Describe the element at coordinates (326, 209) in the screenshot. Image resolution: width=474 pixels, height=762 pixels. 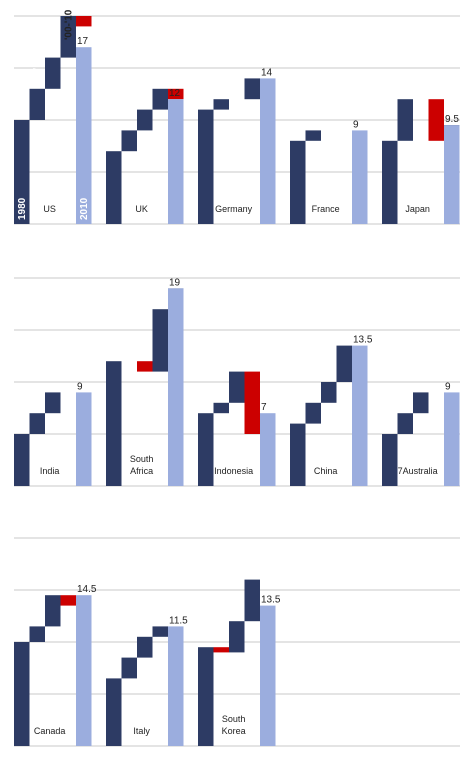
I see `panel-label: France` at that location.